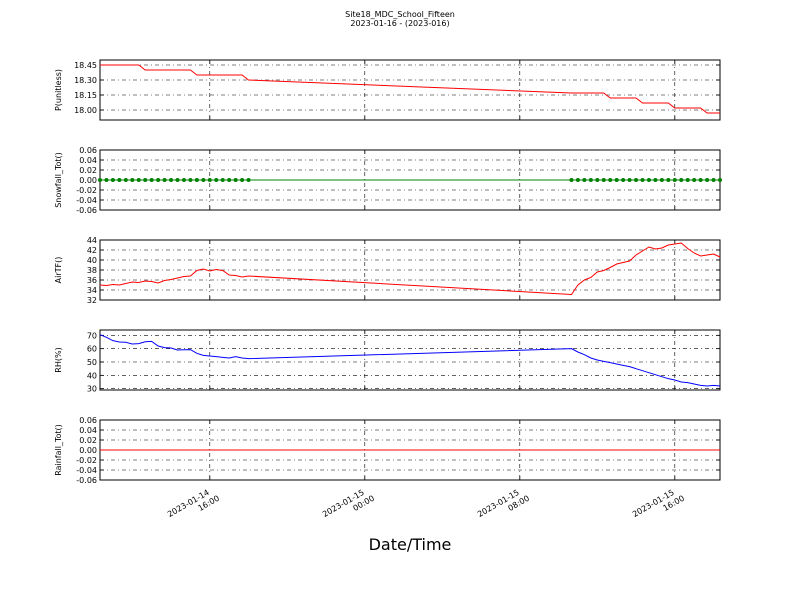  Describe the element at coordinates (348, 506) in the screenshot. I see `x-tick-label: 2023-01-1500:00` at that location.